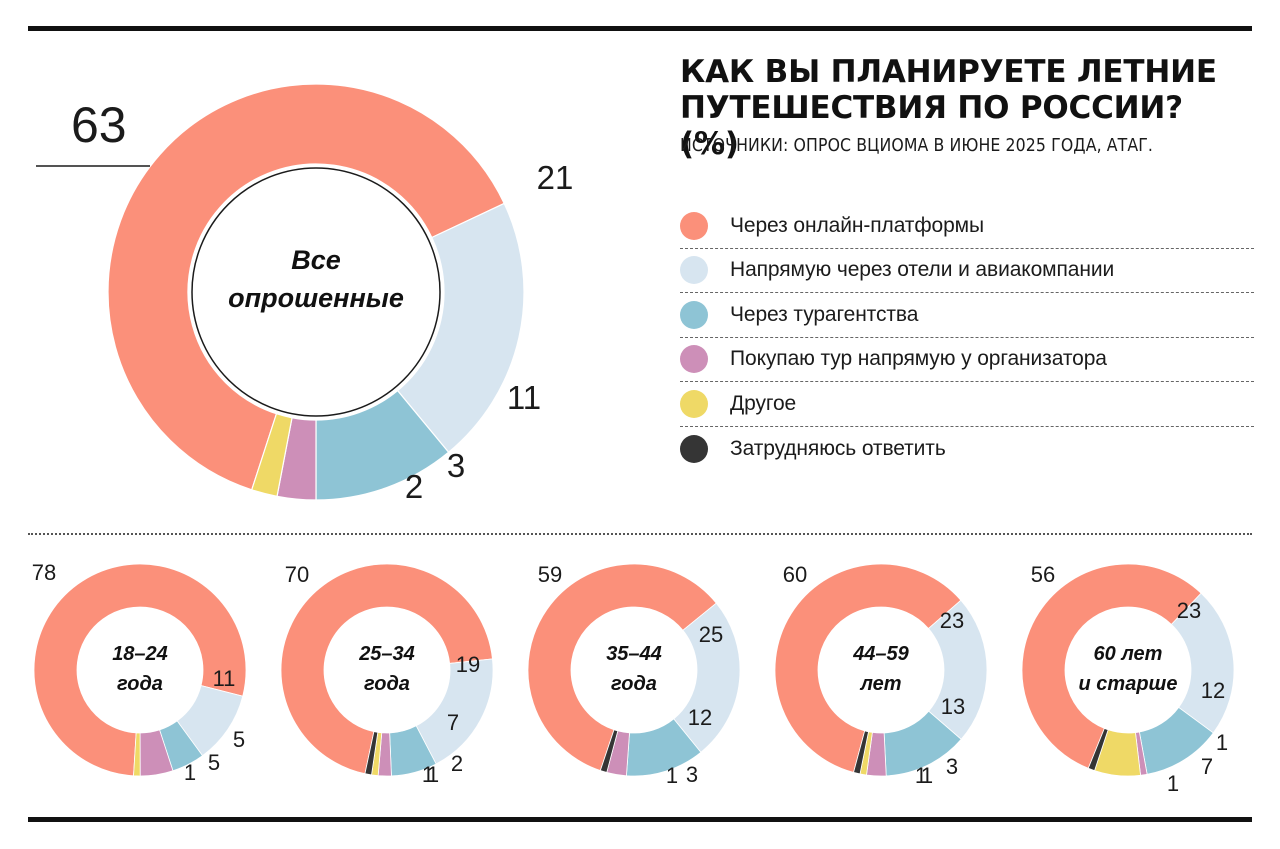  I want to click on legend-label: Другое, so click(763, 403).